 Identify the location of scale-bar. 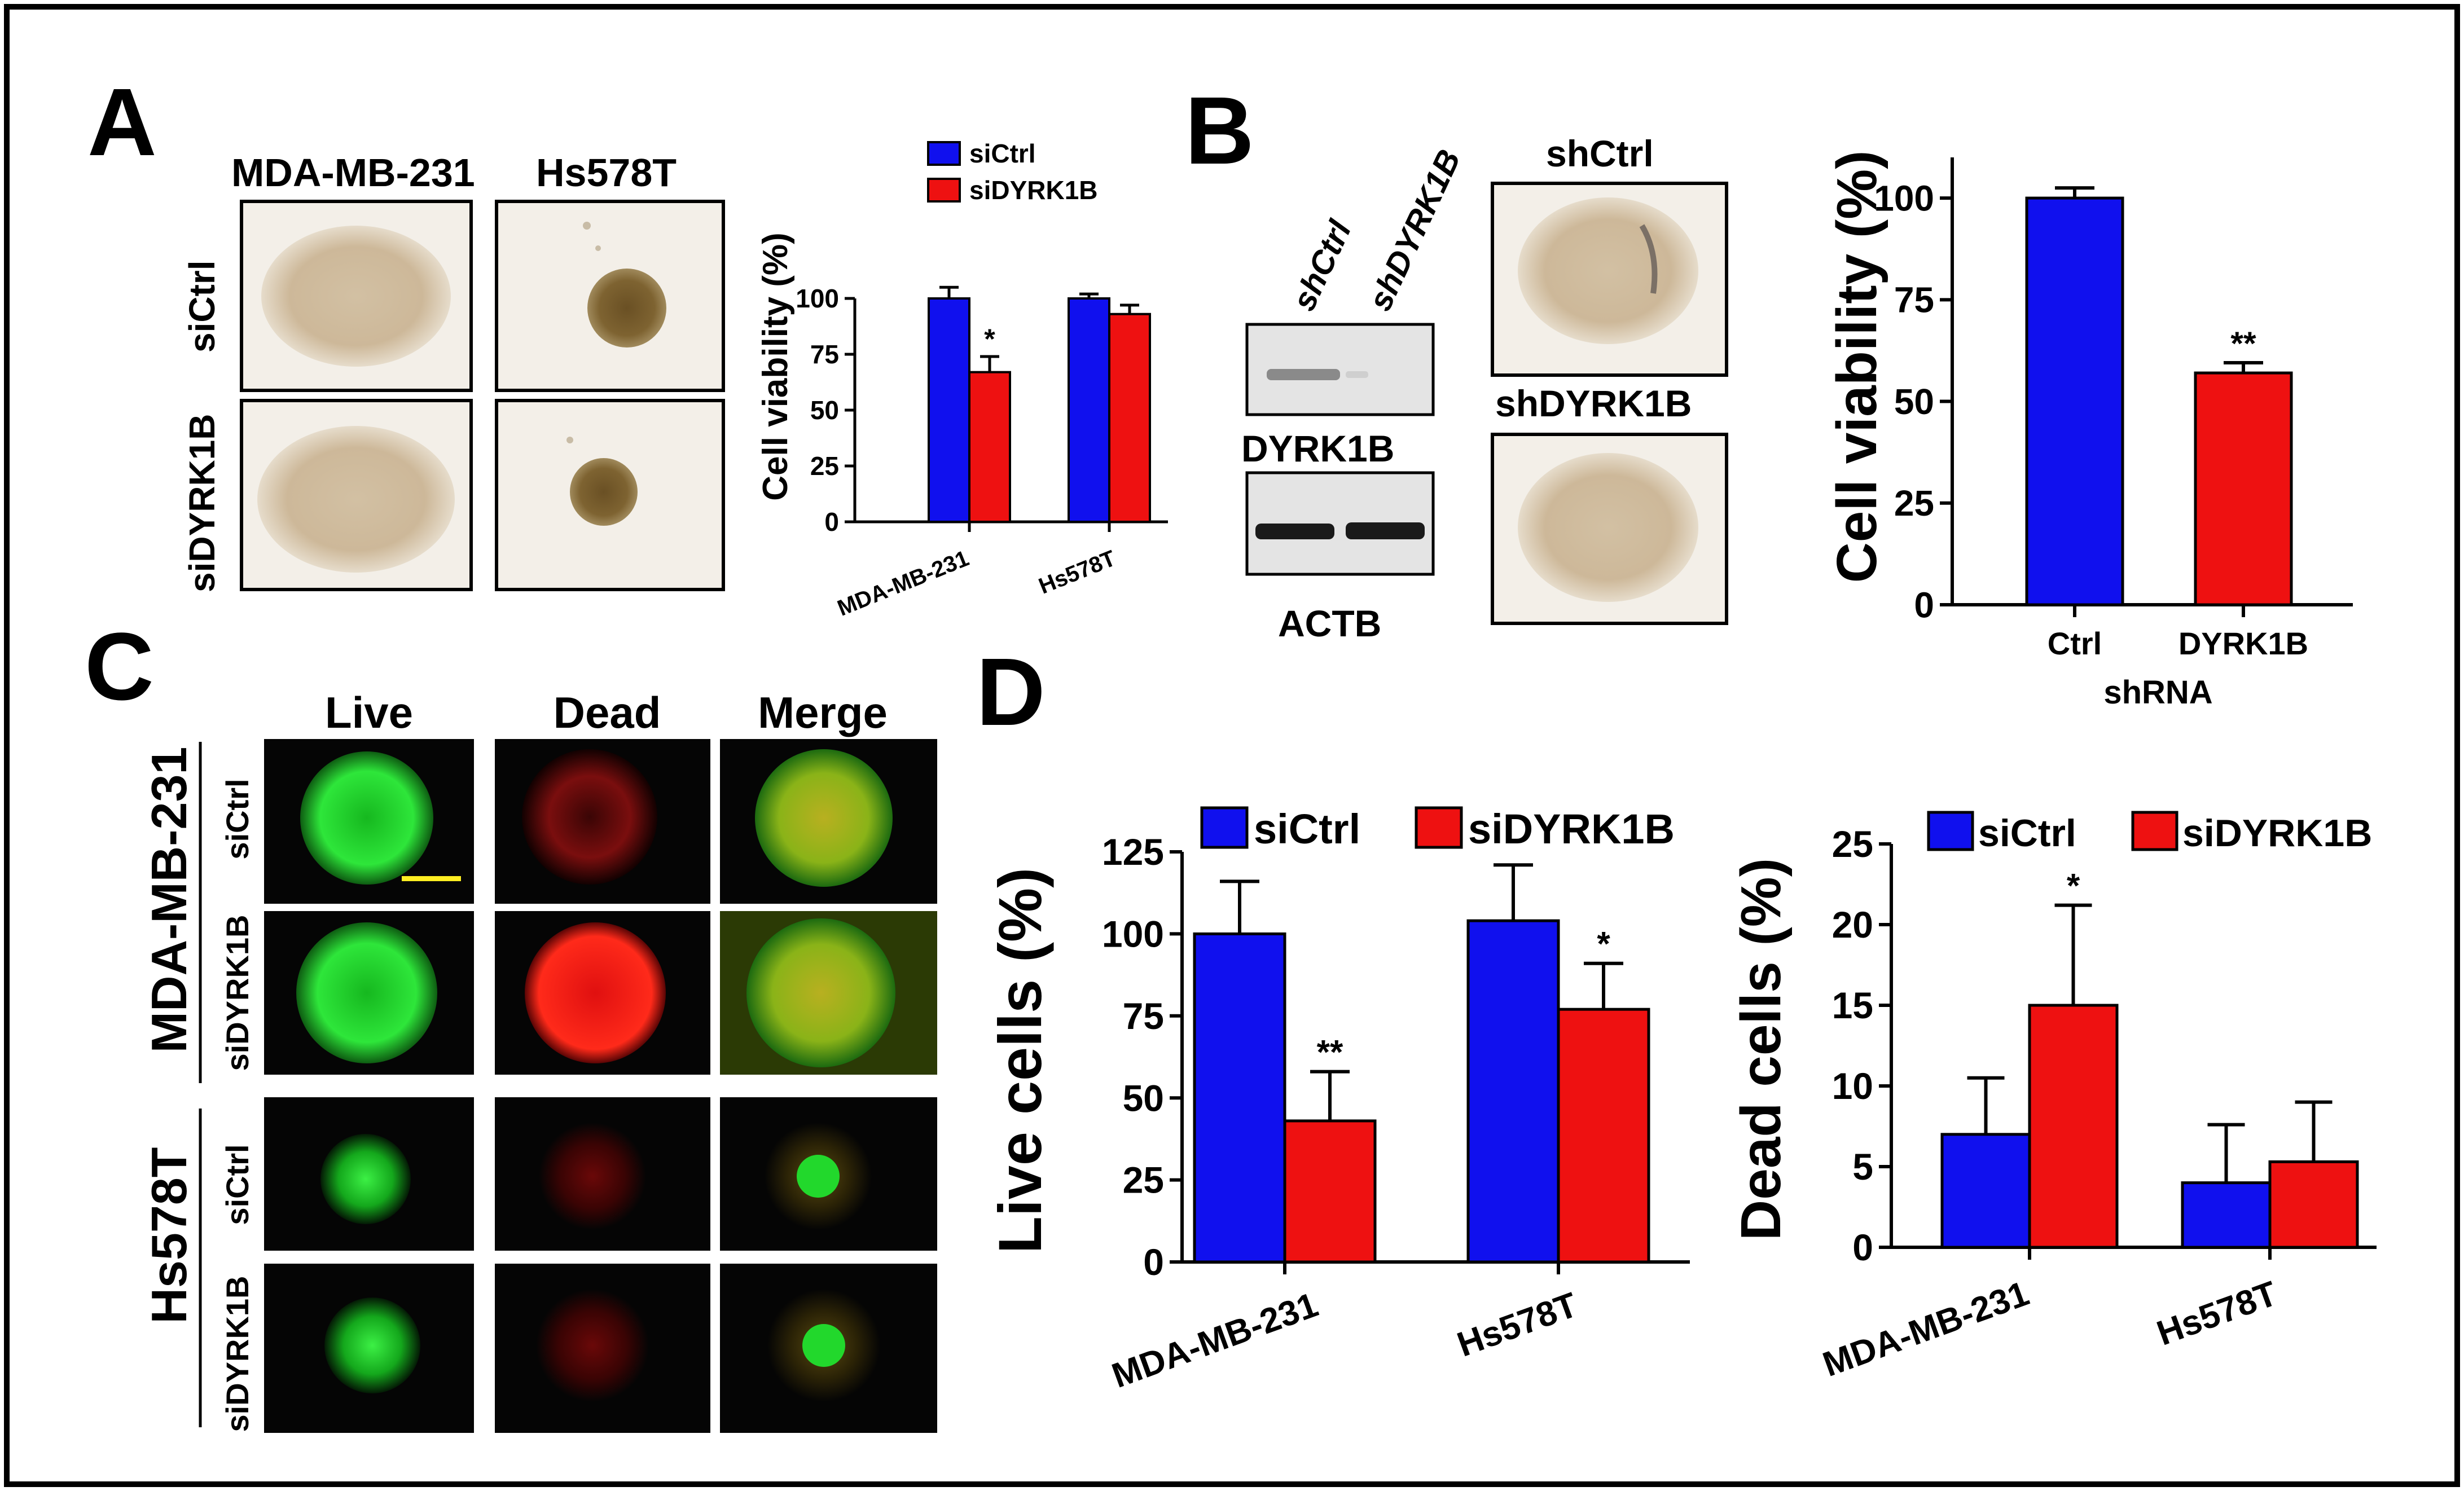
(431, 878).